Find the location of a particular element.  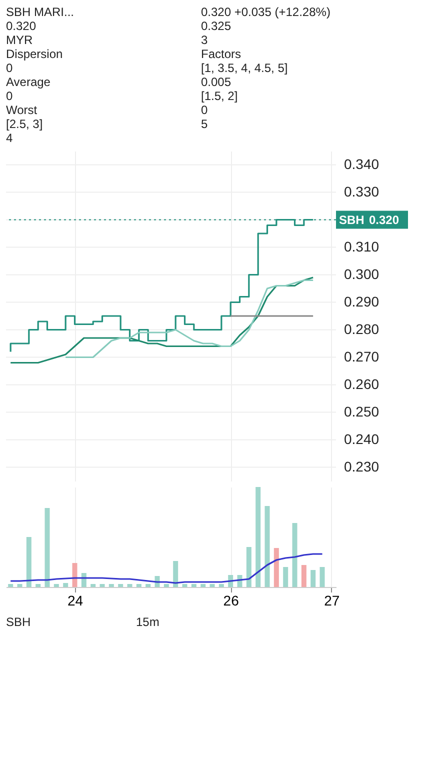

y-tick-label: 0.340 is located at coordinates (362, 164).